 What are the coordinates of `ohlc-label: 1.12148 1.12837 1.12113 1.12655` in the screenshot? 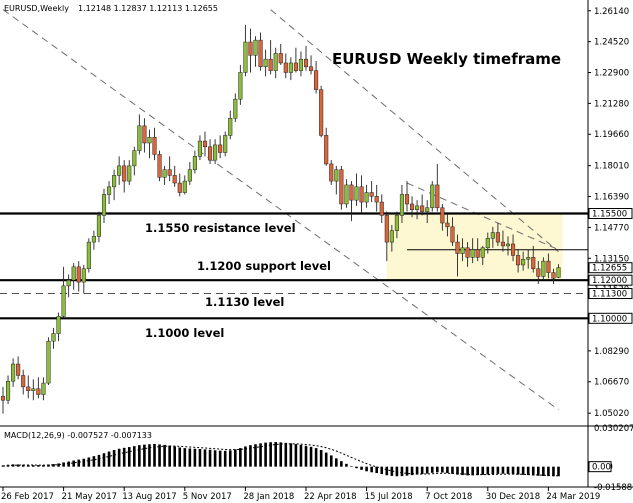 It's located at (148, 8).